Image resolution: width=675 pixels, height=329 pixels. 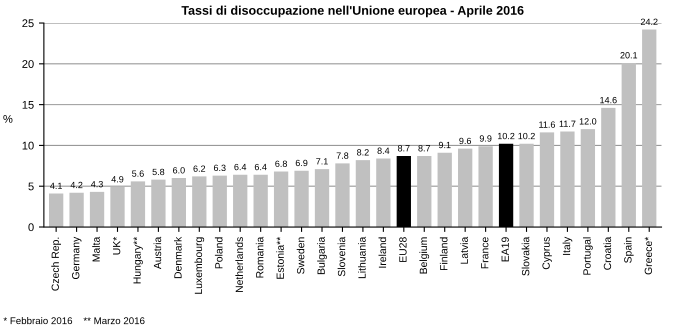 What do you see at coordinates (465, 141) in the screenshot?
I see `data-label: 9.6` at bounding box center [465, 141].